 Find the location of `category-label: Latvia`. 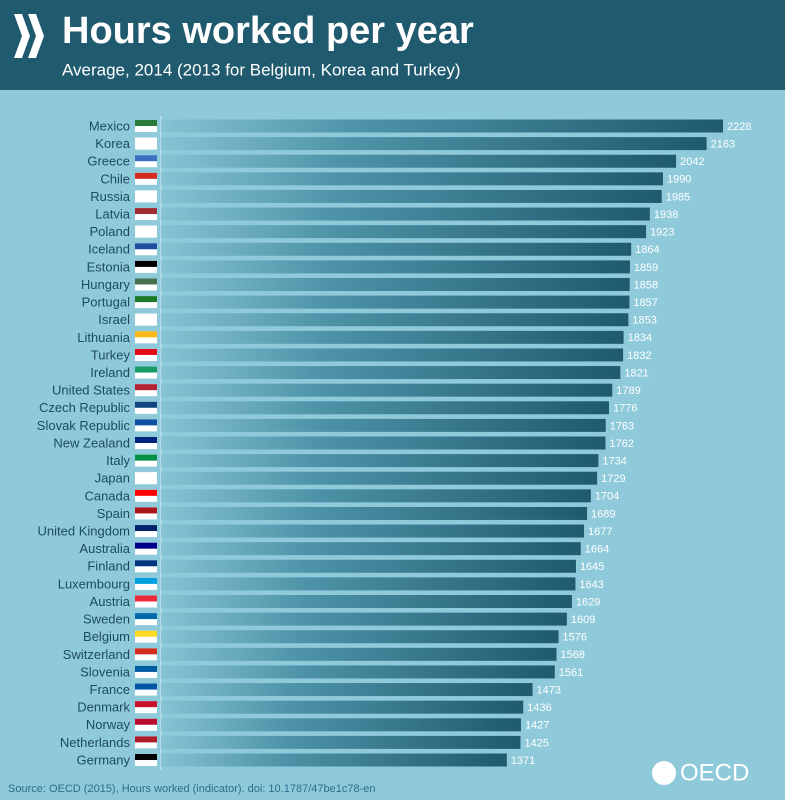

category-label: Latvia is located at coordinates (112, 213).